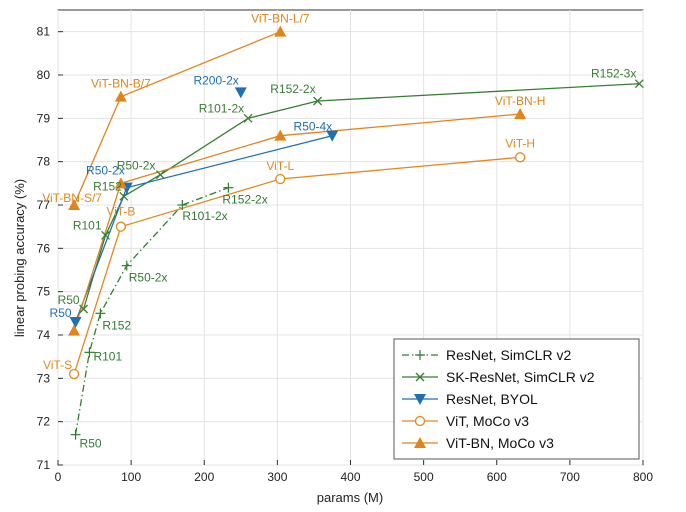  What do you see at coordinates (424, 477) in the screenshot?
I see `x-tick-label: 500` at bounding box center [424, 477].